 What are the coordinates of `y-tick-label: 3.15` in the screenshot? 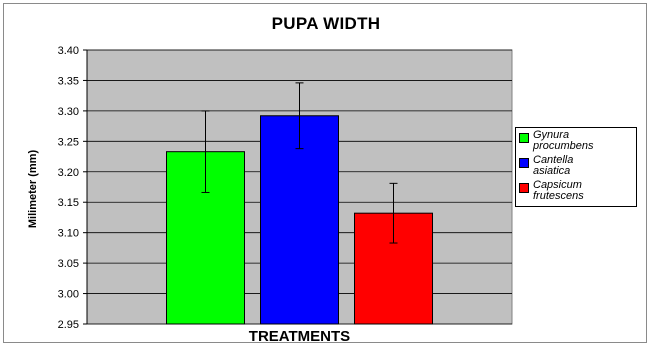 It's located at (68, 203).